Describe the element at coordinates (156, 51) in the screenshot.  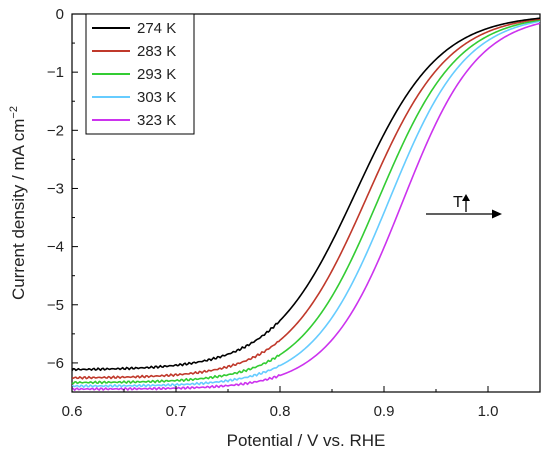
I see `legend-label: 283 K` at that location.